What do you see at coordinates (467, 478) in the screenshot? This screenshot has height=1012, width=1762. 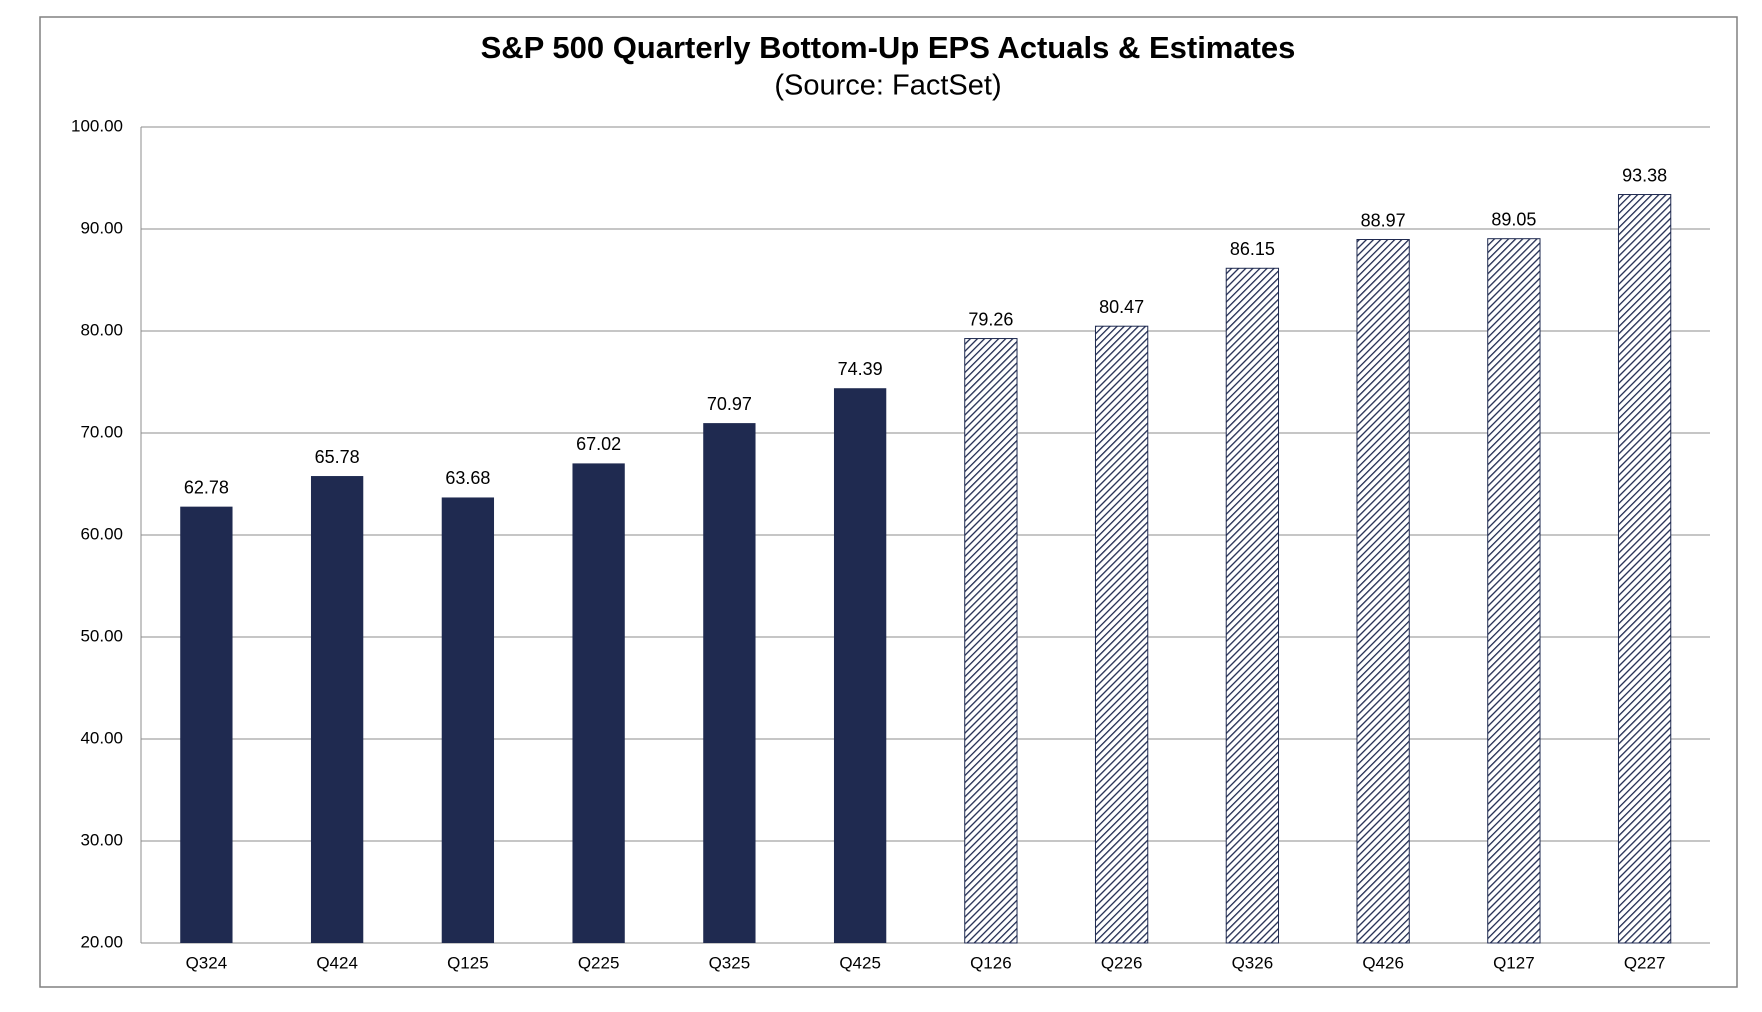 I see `value-label: 63.68` at bounding box center [467, 478].